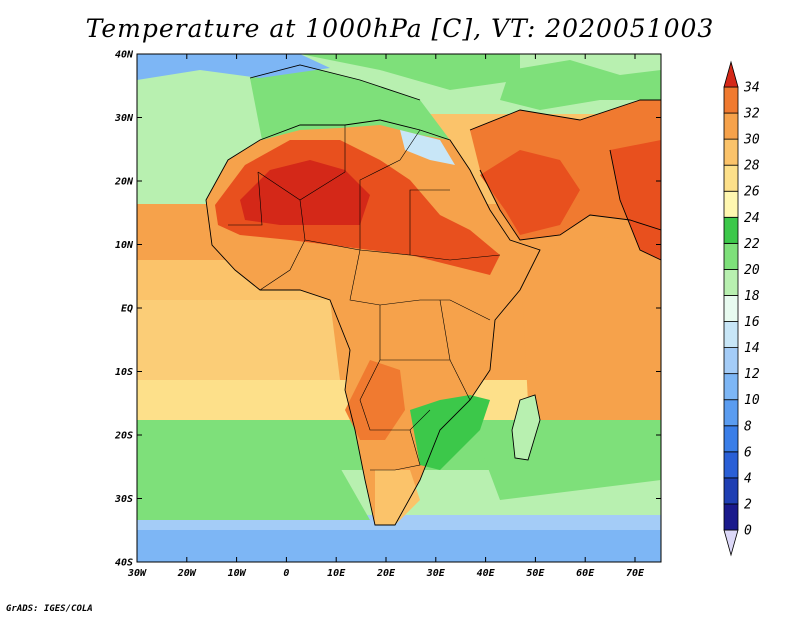 This screenshot has height=618, width=800. I want to click on colorbar-label: 0, so click(748, 531).